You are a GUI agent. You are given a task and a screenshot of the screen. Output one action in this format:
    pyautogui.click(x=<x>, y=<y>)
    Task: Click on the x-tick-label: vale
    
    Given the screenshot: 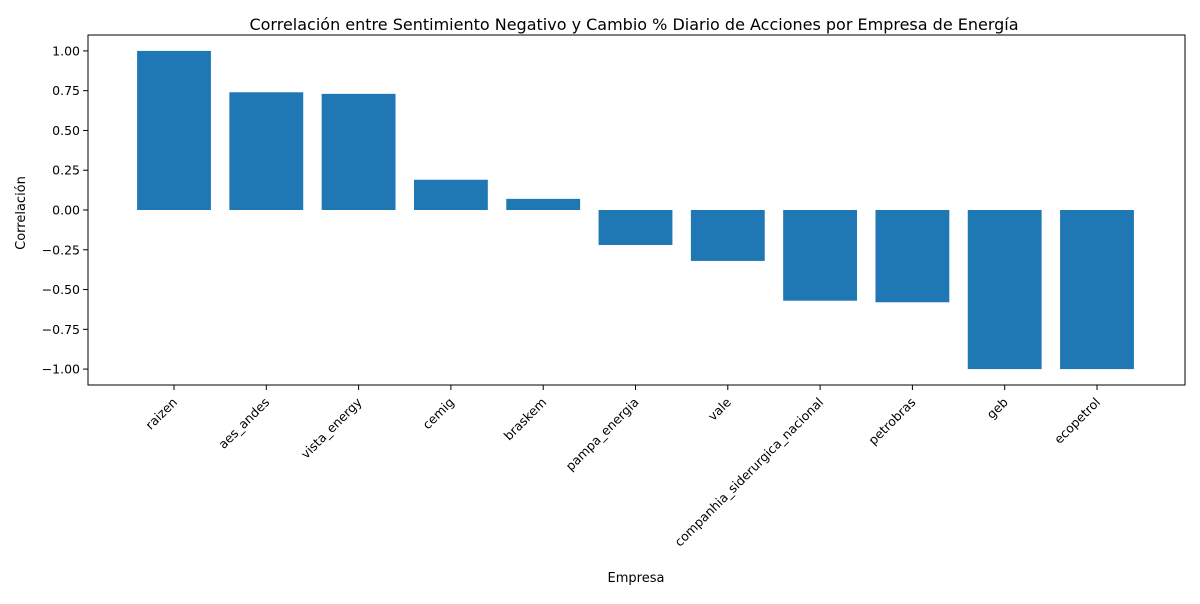 What is the action you would take?
    pyautogui.click(x=719, y=408)
    